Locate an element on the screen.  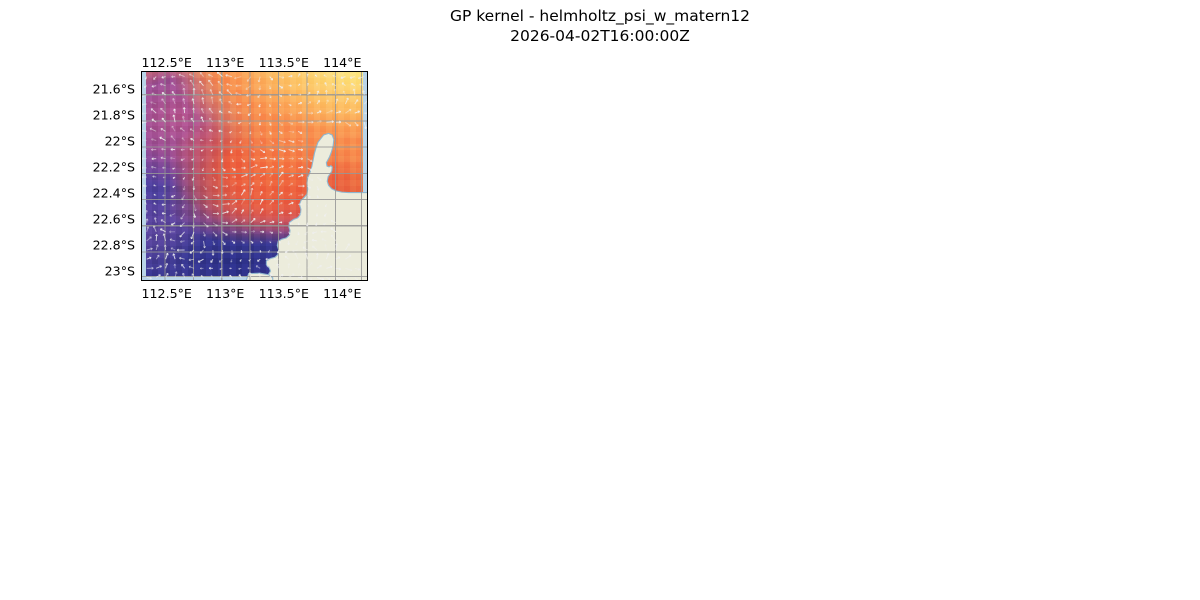
ytick-label: 22.2°S is located at coordinates (113, 167).